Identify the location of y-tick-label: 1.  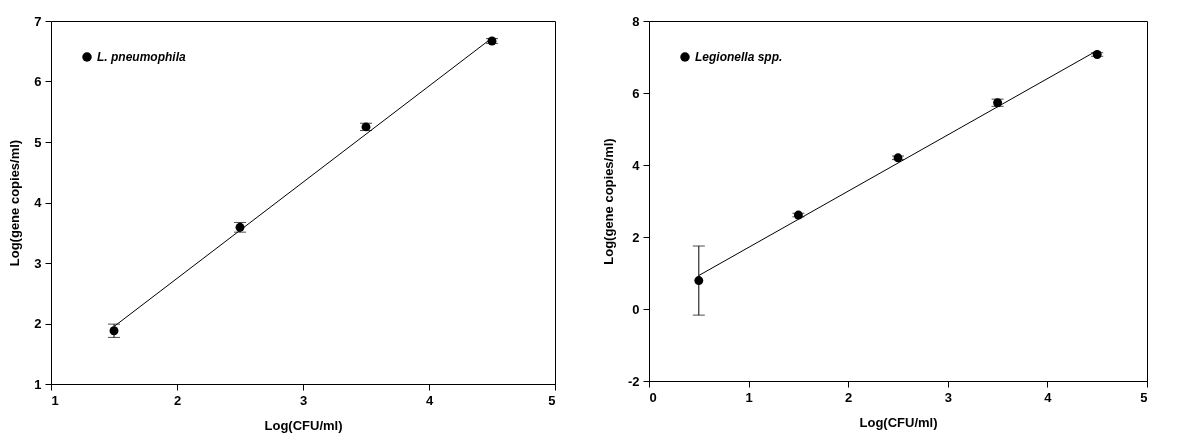
(38, 384).